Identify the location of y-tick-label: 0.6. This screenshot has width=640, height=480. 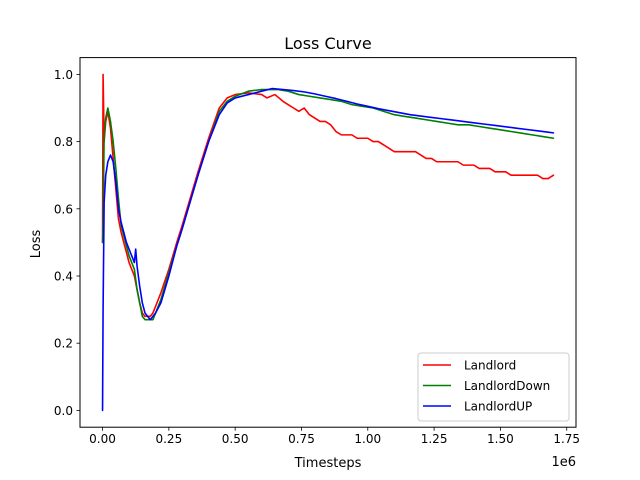
(63, 209).